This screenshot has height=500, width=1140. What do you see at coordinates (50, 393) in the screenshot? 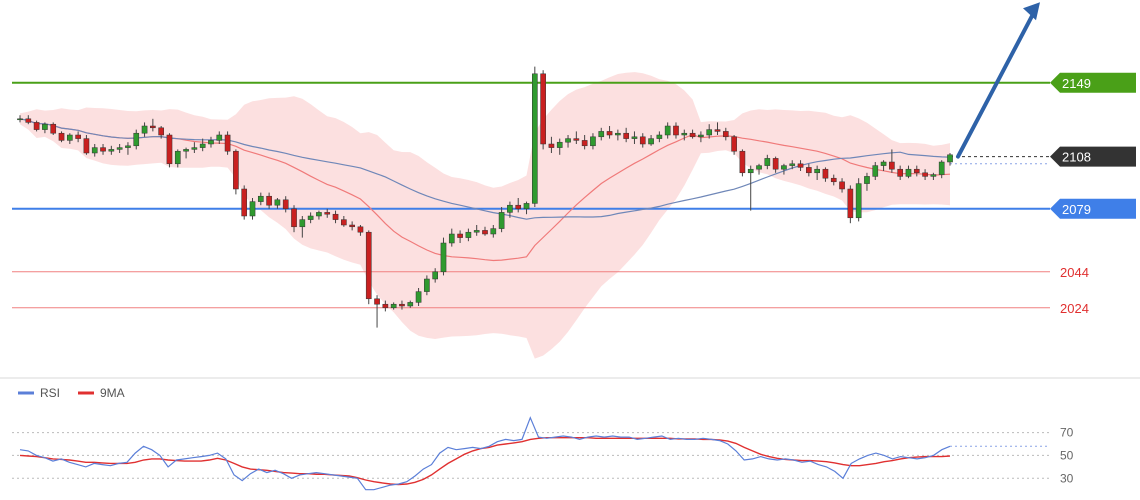
I see `legend-rsi-label: RSI` at bounding box center [50, 393].